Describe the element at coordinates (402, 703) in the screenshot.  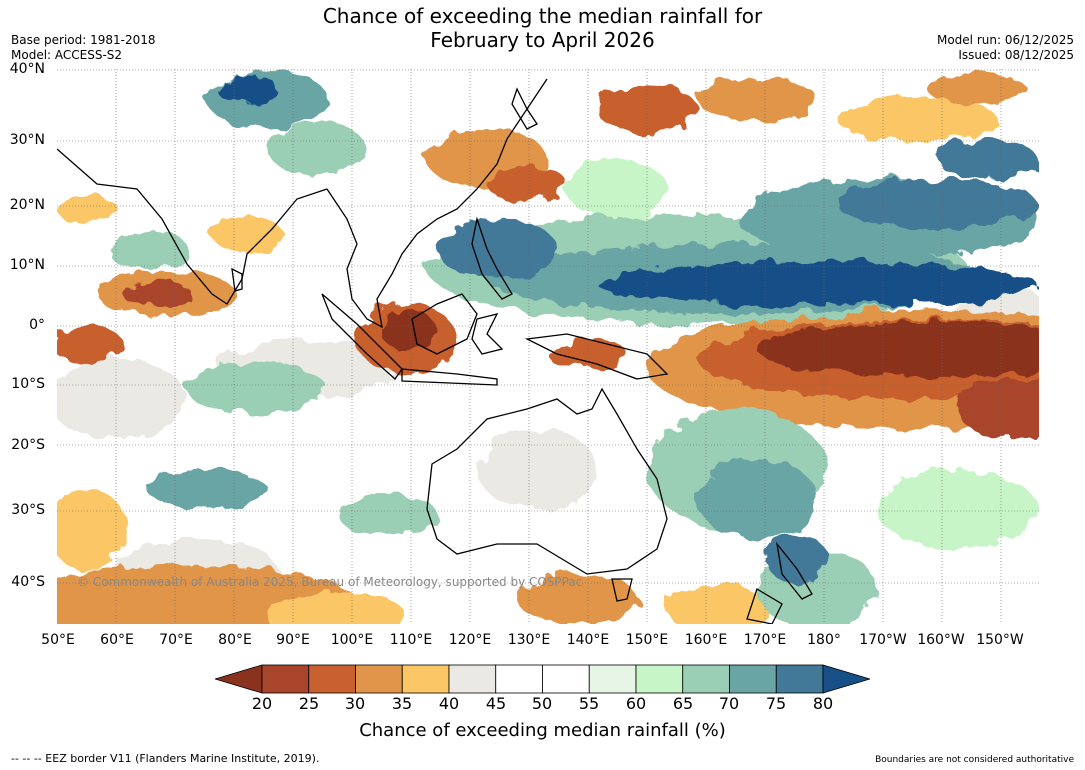
I see `colorbar-tick: 35` at that location.